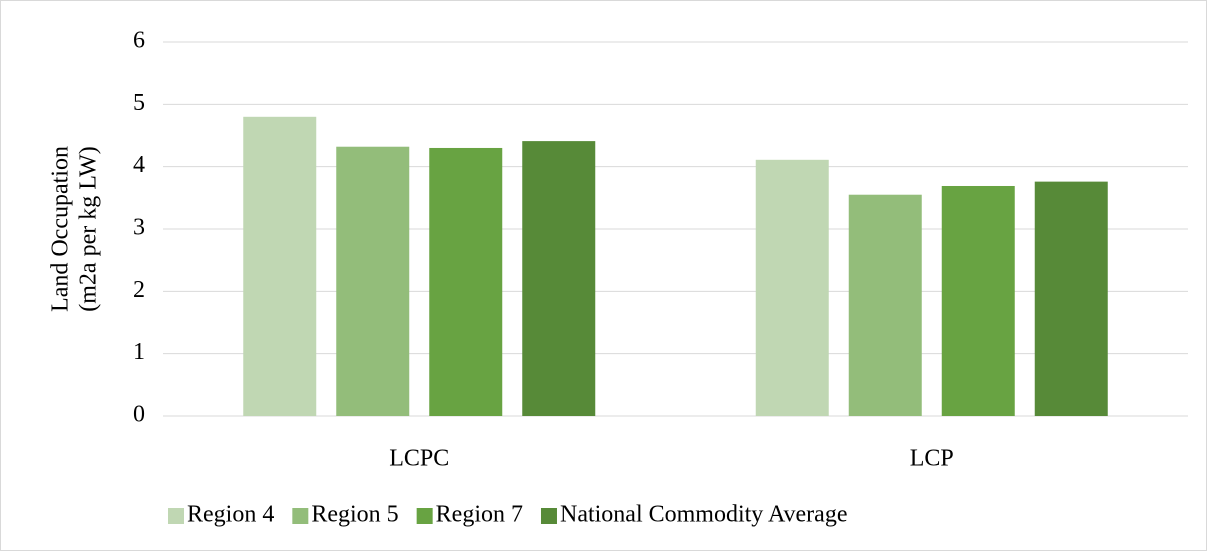 The height and width of the screenshot is (551, 1207). What do you see at coordinates (932, 459) in the screenshot?
I see `x-tick-label: LCP` at bounding box center [932, 459].